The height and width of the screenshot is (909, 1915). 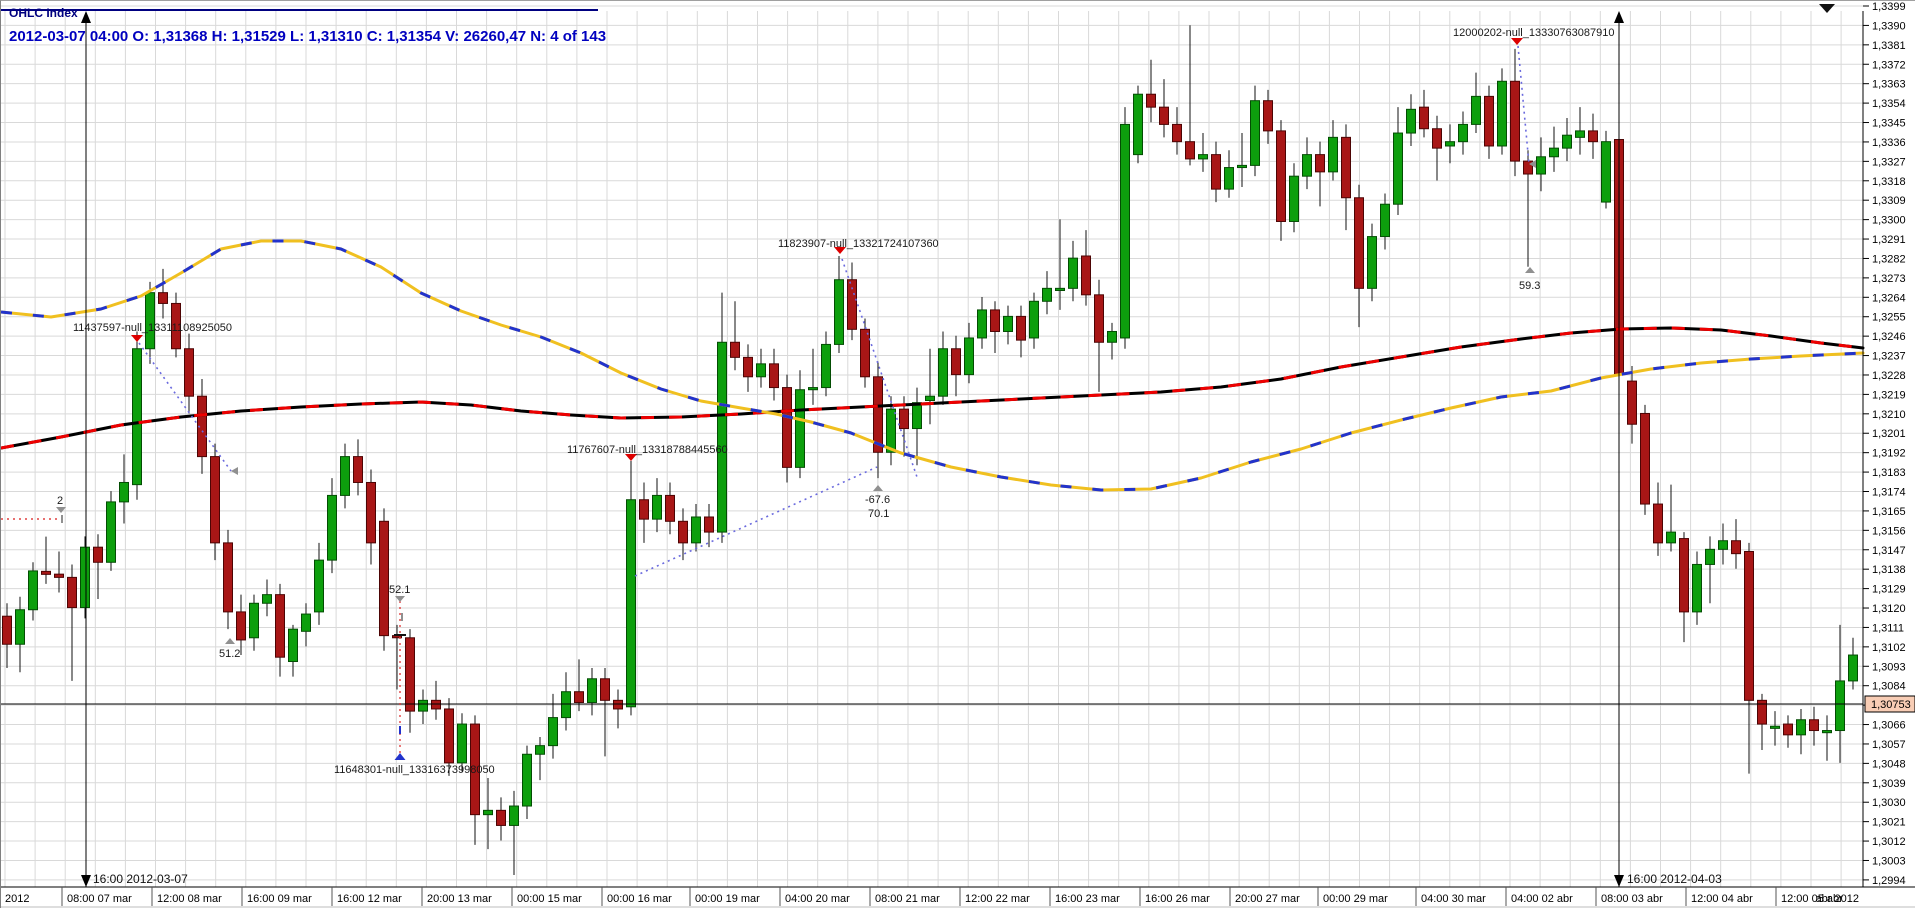 I want to click on cursor-line-group: 16:00 2012-03-07, so click(x=134, y=449).